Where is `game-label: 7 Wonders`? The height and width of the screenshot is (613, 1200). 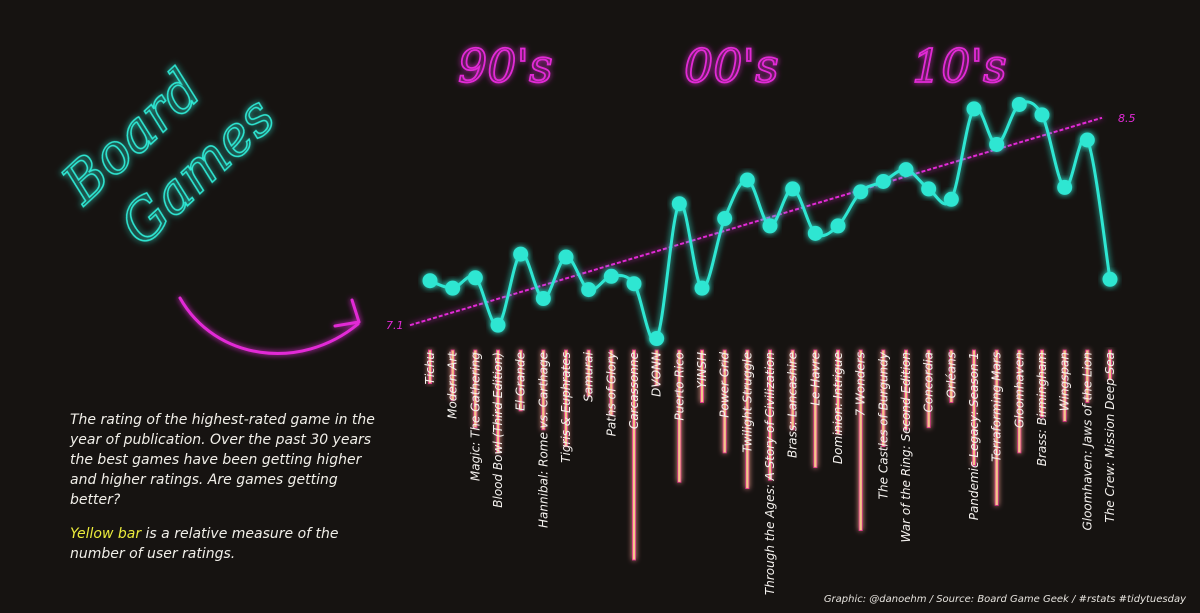
game-label: 7 Wonders is located at coordinates (861, 384).